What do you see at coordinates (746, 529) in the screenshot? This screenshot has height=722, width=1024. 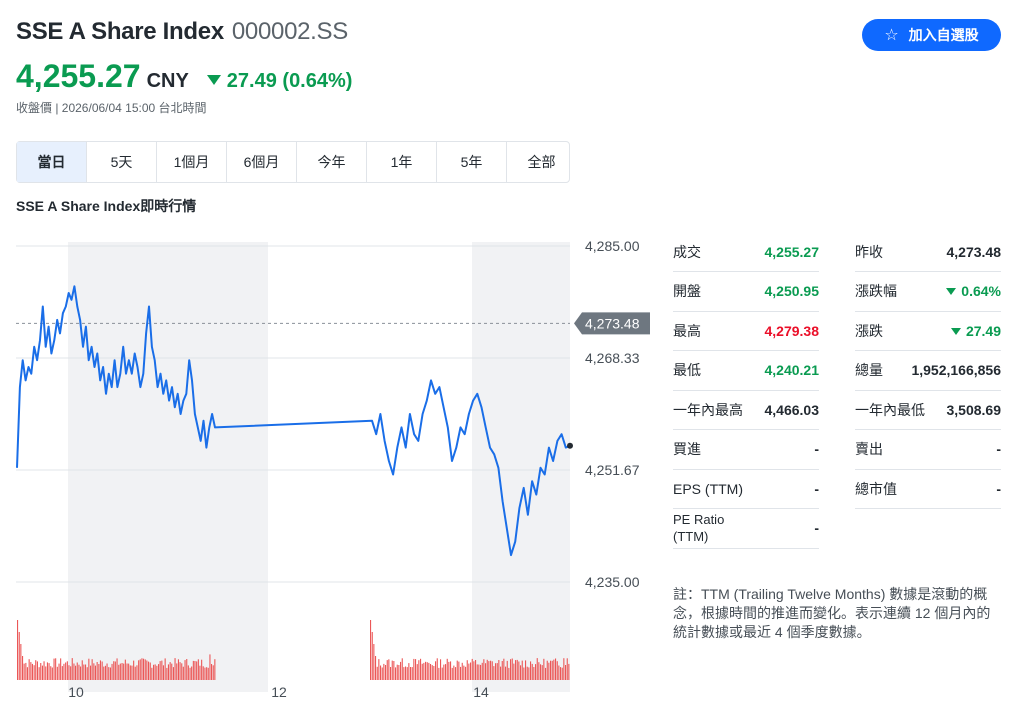 I see `stat-row: PE Ratio (TTM) -` at bounding box center [746, 529].